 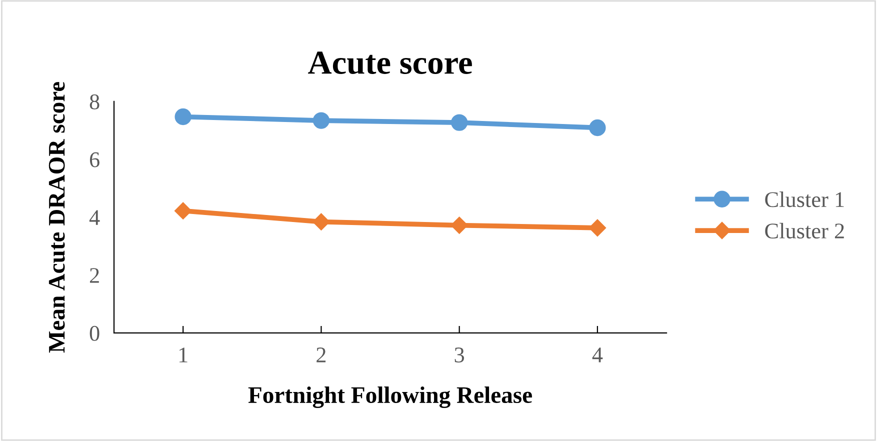 I want to click on y-tick-label: 6, so click(x=95, y=160).